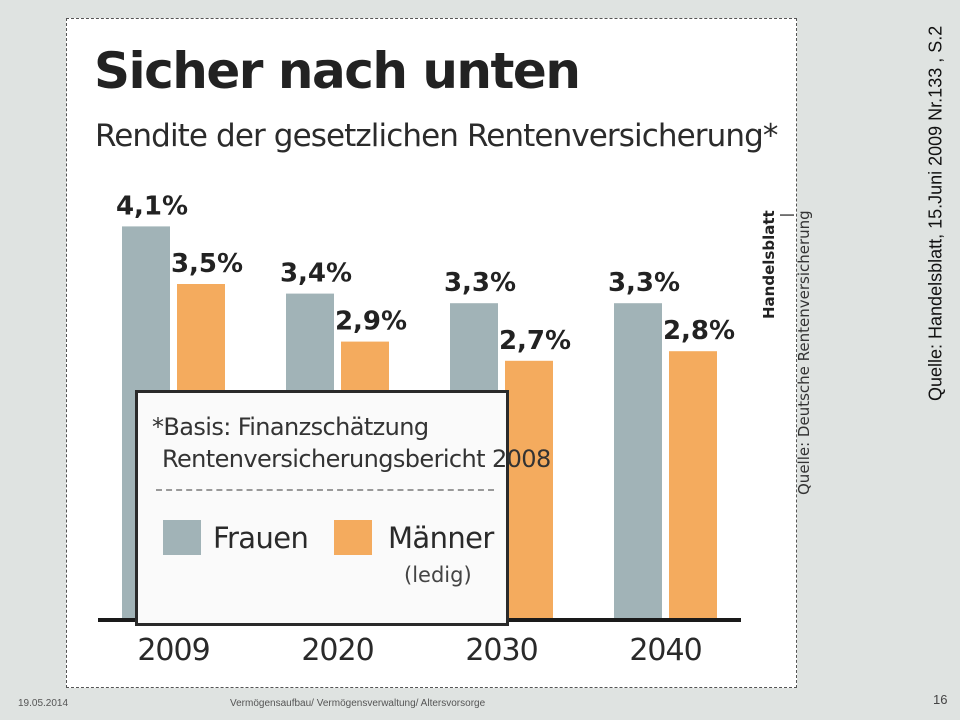 The width and height of the screenshot is (960, 720). I want to click on chart-title: Sicher nach unten, so click(337, 71).